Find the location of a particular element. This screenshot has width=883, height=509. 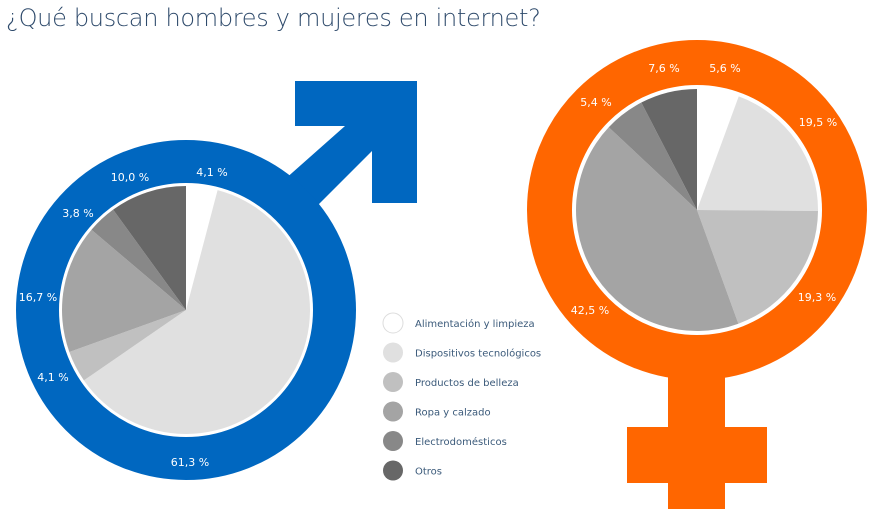

legend-label: Ropa y calzado is located at coordinates (453, 413).